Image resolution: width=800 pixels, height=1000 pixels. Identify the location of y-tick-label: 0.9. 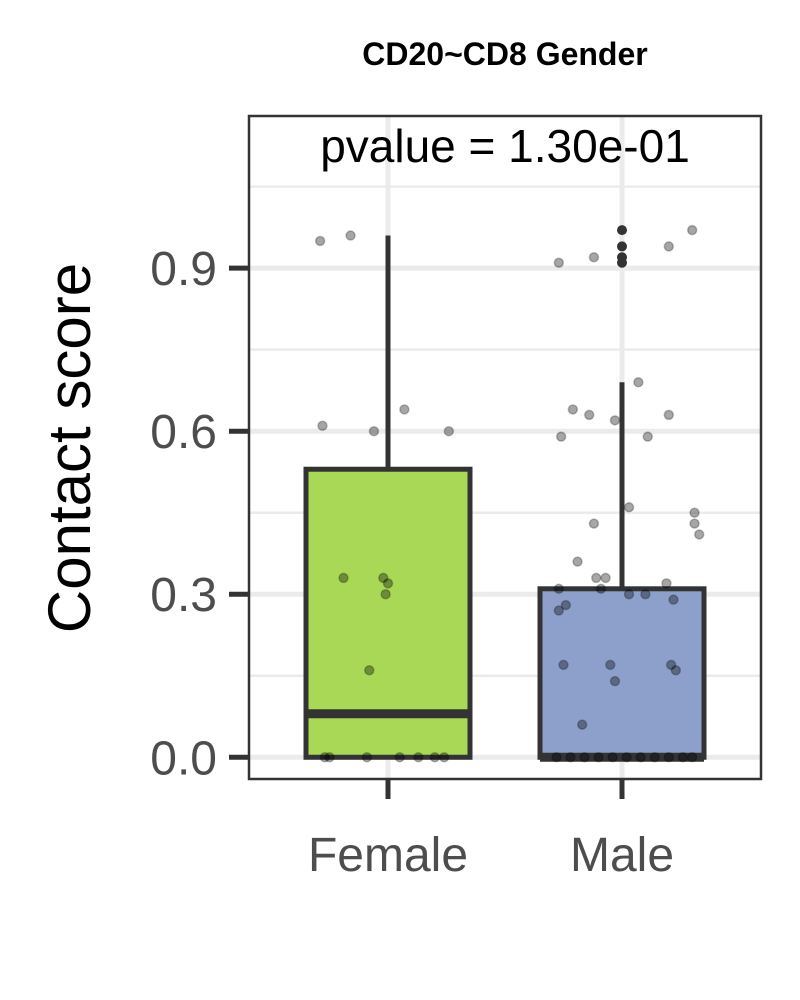
(183, 269).